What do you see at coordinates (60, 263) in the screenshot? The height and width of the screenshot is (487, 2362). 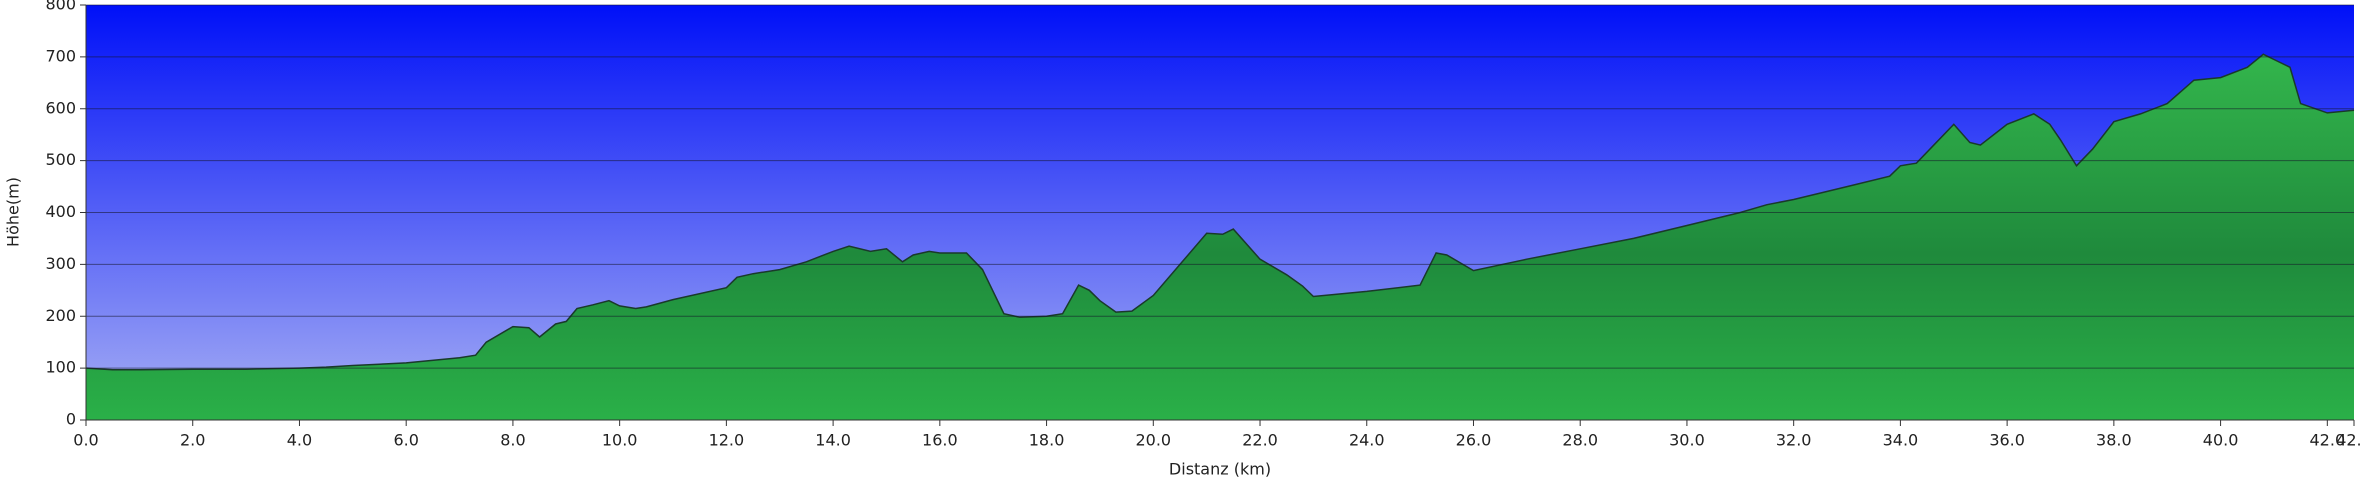 I see `y-tick-label: 300` at bounding box center [60, 263].